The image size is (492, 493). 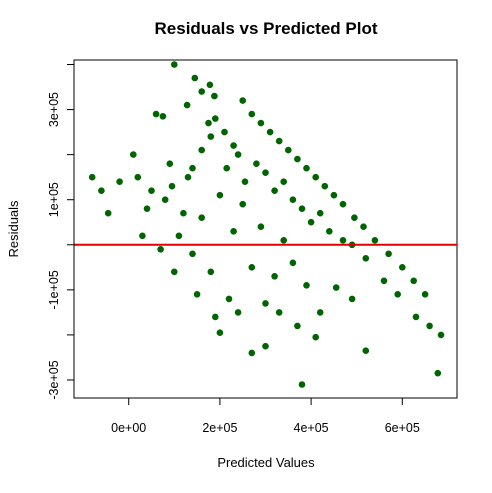 I want to click on x-tick-label: 0e+00, so click(x=128, y=428).